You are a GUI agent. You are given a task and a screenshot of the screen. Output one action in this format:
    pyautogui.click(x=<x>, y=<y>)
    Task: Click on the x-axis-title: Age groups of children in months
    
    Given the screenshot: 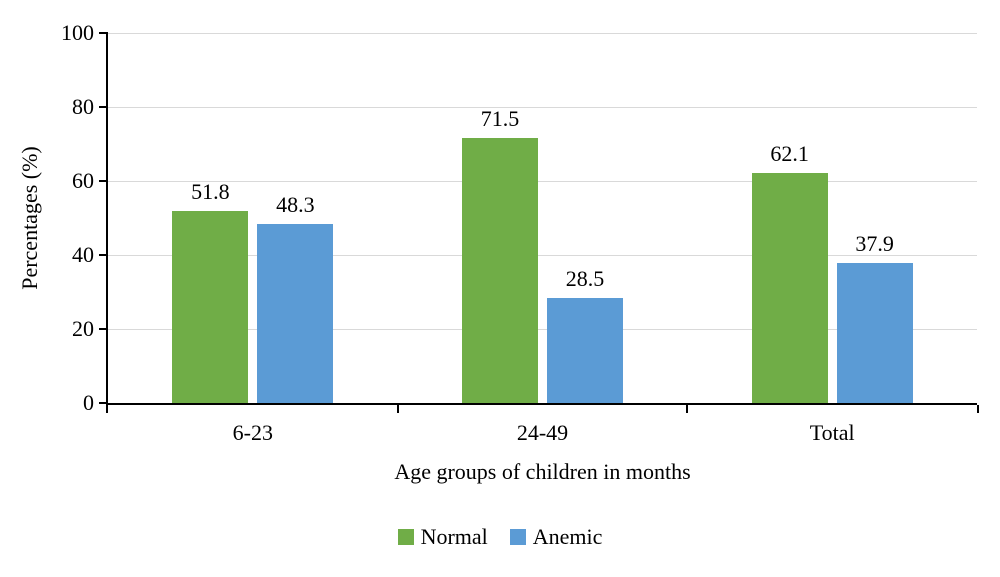 What is the action you would take?
    pyautogui.click(x=542, y=471)
    